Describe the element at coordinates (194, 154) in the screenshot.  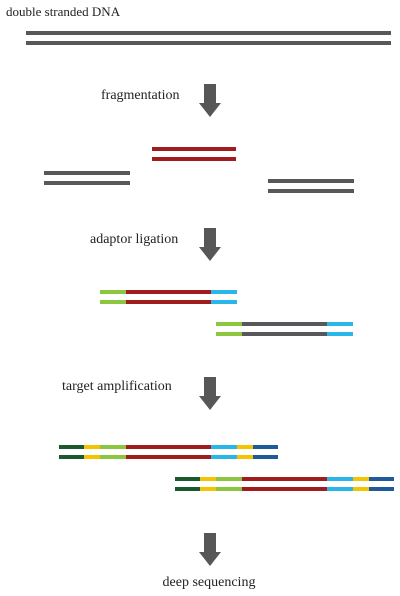
I see `dna-fragment-red` at that location.